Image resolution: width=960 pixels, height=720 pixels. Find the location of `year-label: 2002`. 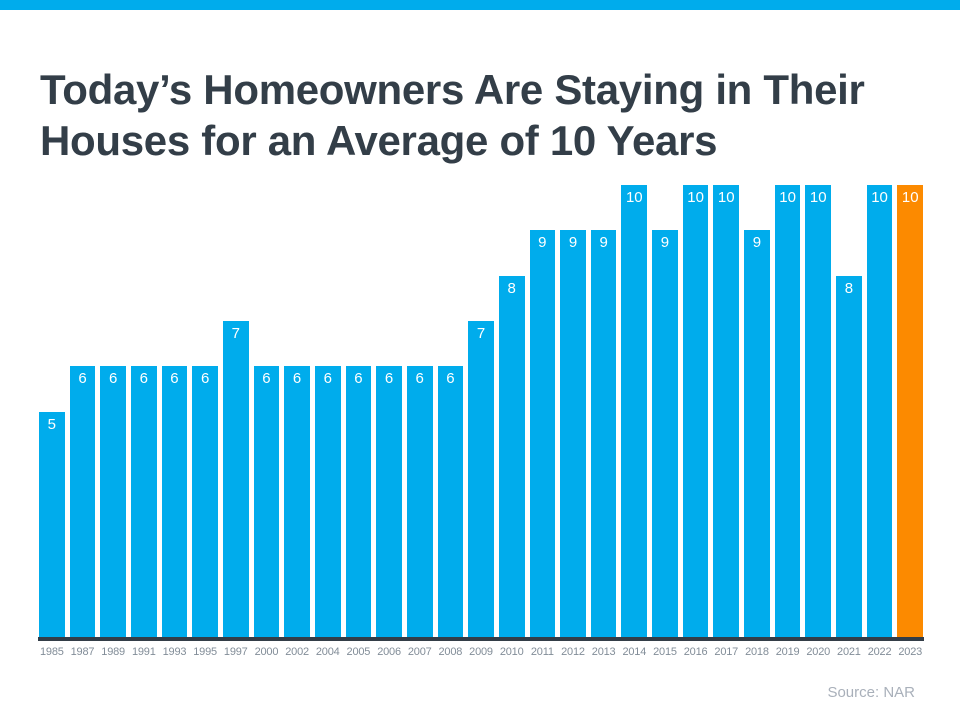

year-label: 2002 is located at coordinates (297, 652).